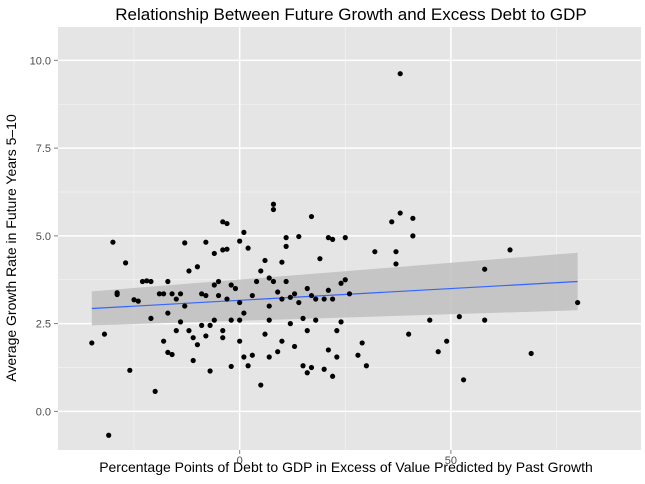 The height and width of the screenshot is (484, 645). Describe the element at coordinates (11, 248) in the screenshot. I see `y-axis-label: Average Growth Rate in Future Years 5–10` at that location.